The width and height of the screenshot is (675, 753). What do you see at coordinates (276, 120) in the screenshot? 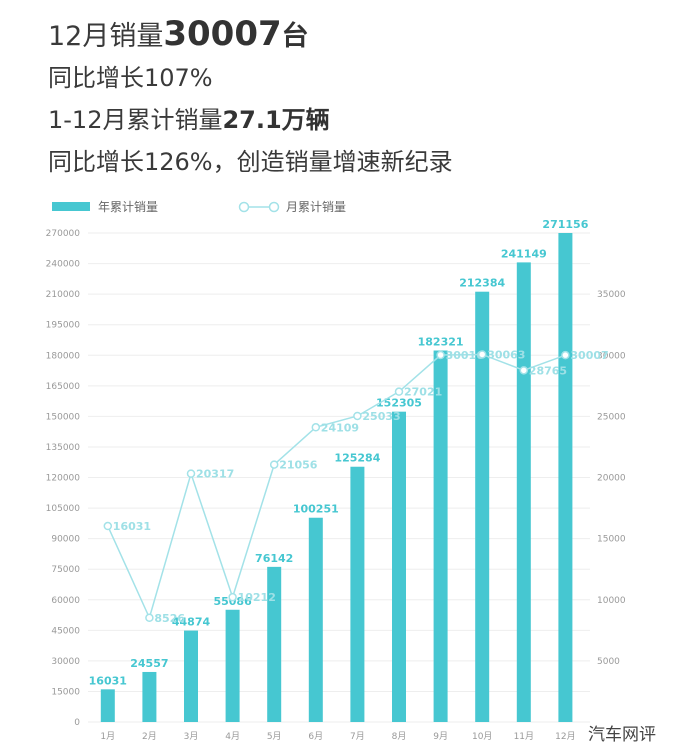
I see `headline-annual-value: 27.1万辆` at bounding box center [276, 120].